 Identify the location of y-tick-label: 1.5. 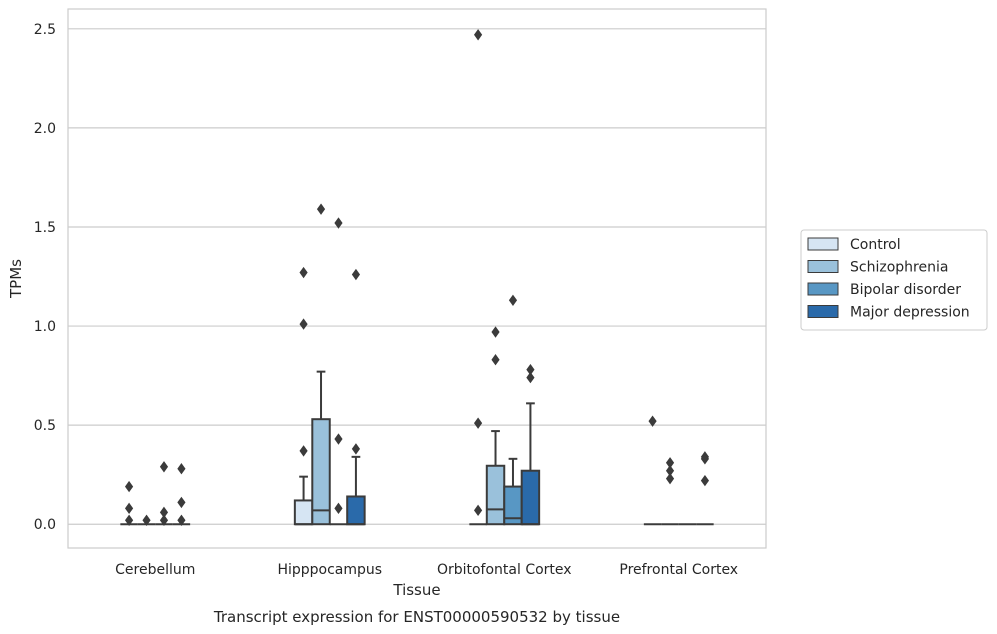
(45, 228).